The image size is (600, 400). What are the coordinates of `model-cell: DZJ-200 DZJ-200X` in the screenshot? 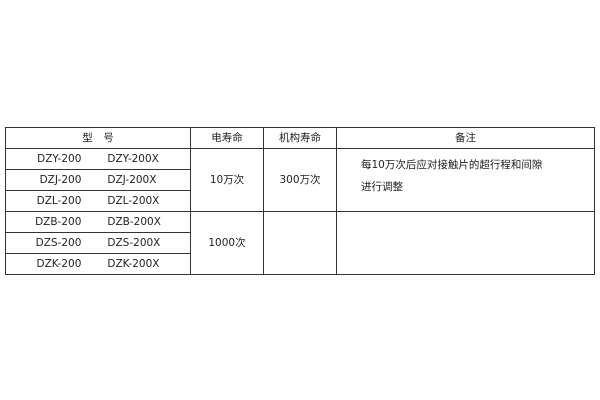 It's located at (98, 180).